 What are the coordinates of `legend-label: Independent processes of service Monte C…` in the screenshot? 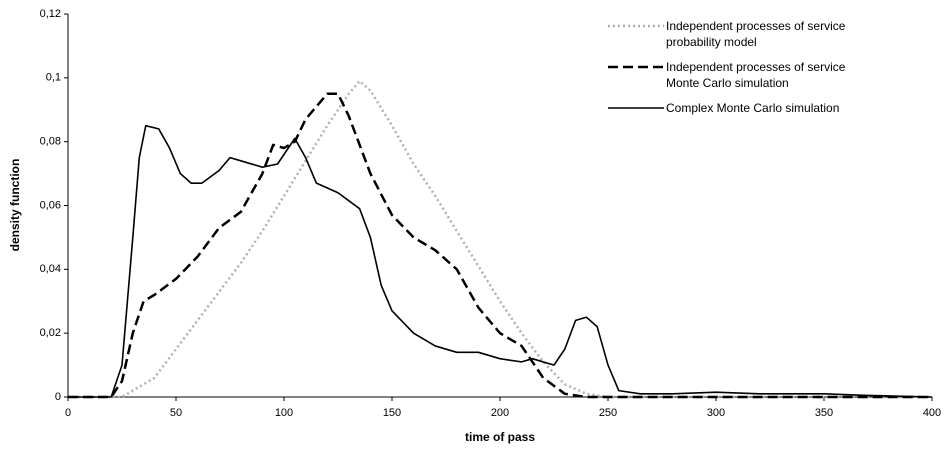 It's located at (756, 75).